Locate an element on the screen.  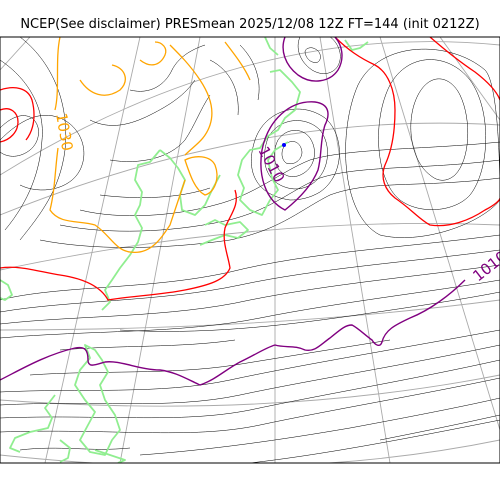
isobar-label-1030: 1030 is located at coordinates (64, 132).